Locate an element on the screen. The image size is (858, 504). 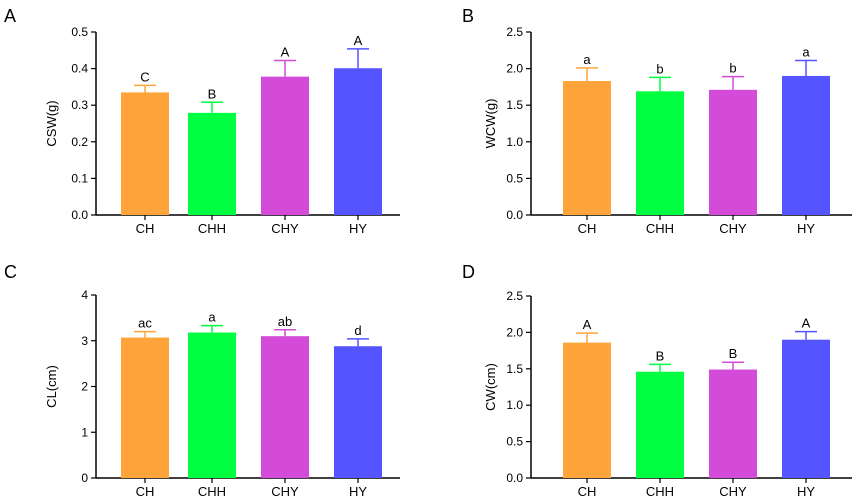
y-tick-label: 3 is located at coordinates (84, 341).